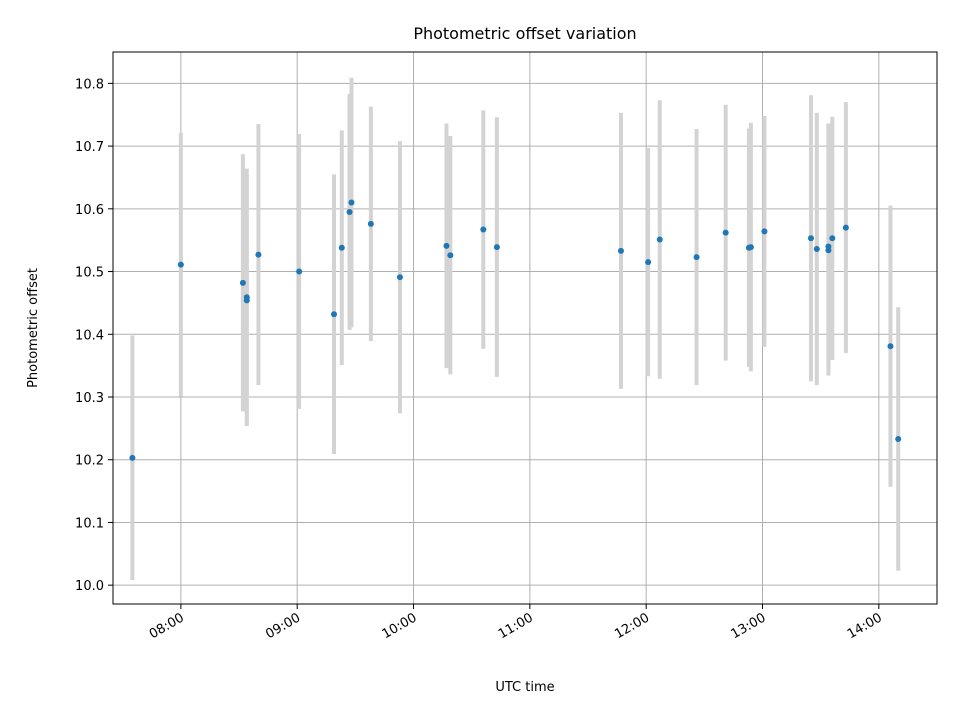 This screenshot has height=720, width=960. What do you see at coordinates (89, 84) in the screenshot?
I see `y-tick-label: 10.8` at bounding box center [89, 84].